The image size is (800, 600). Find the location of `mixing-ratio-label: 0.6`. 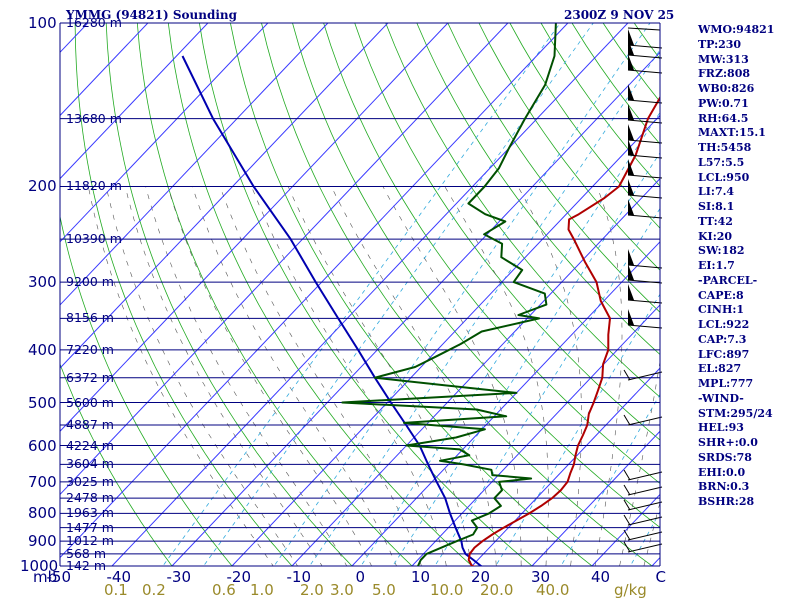

mixing-ratio-label: 0.6 is located at coordinates (224, 590).